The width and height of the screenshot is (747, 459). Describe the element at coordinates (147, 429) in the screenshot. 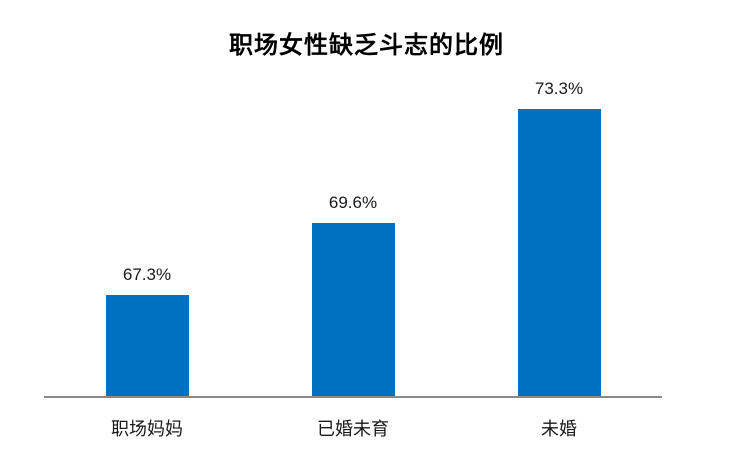

I see `category-label: 职场妈妈` at that location.